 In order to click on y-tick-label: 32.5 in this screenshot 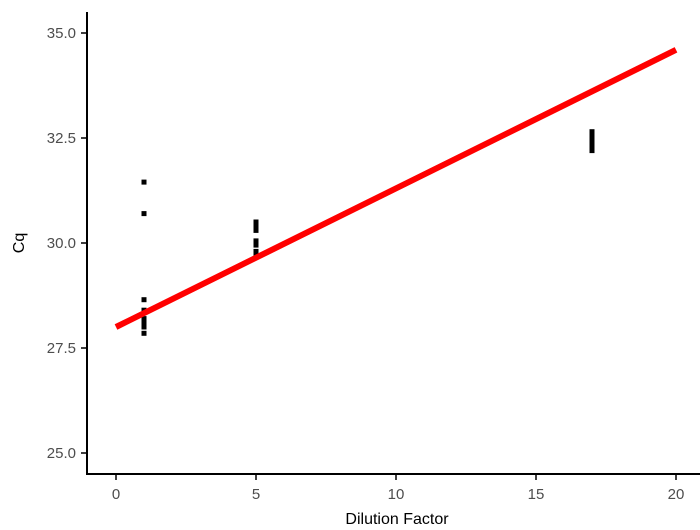, I will do `click(61, 138)`.